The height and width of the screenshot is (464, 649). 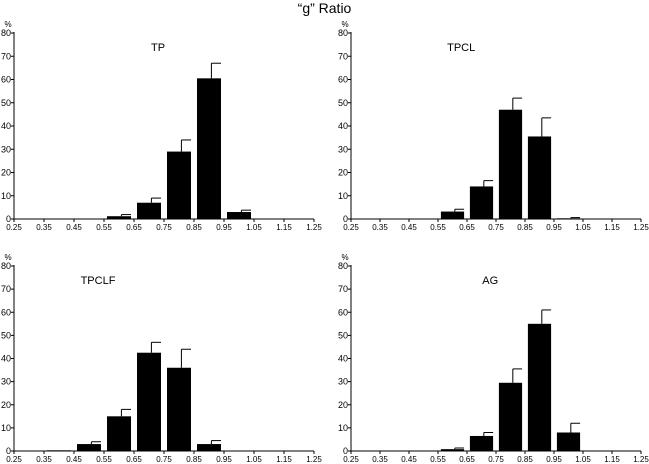 I want to click on panel-title: AG, so click(x=490, y=281).